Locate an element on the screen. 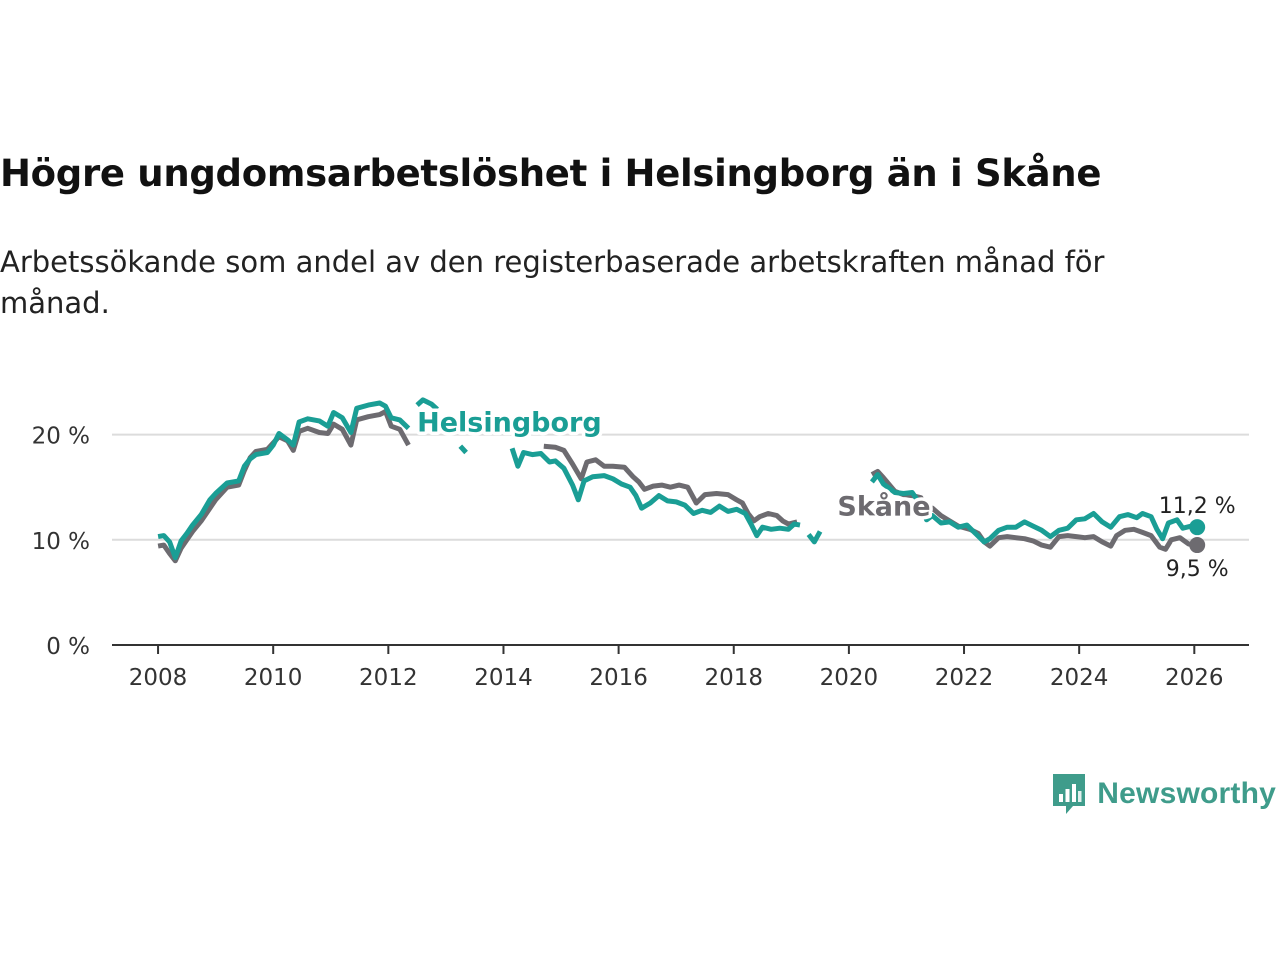 The image size is (1280, 960). end-point-sk-ne is located at coordinates (1197, 545).